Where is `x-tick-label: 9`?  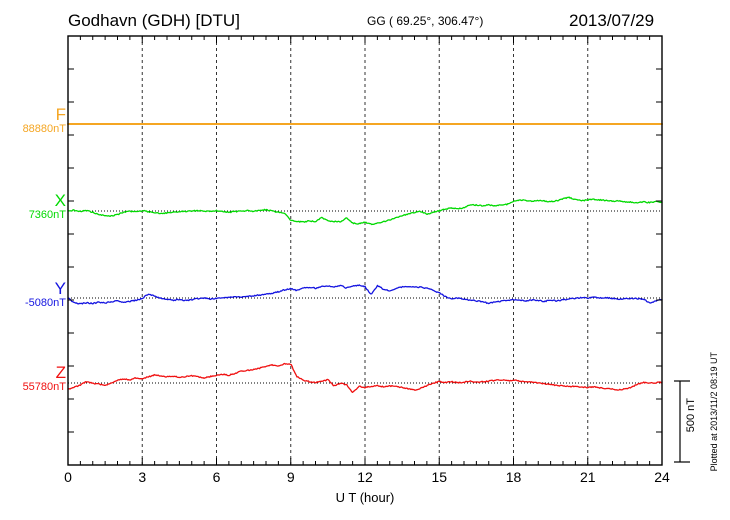 x-tick-label: 9 is located at coordinates (290, 477).